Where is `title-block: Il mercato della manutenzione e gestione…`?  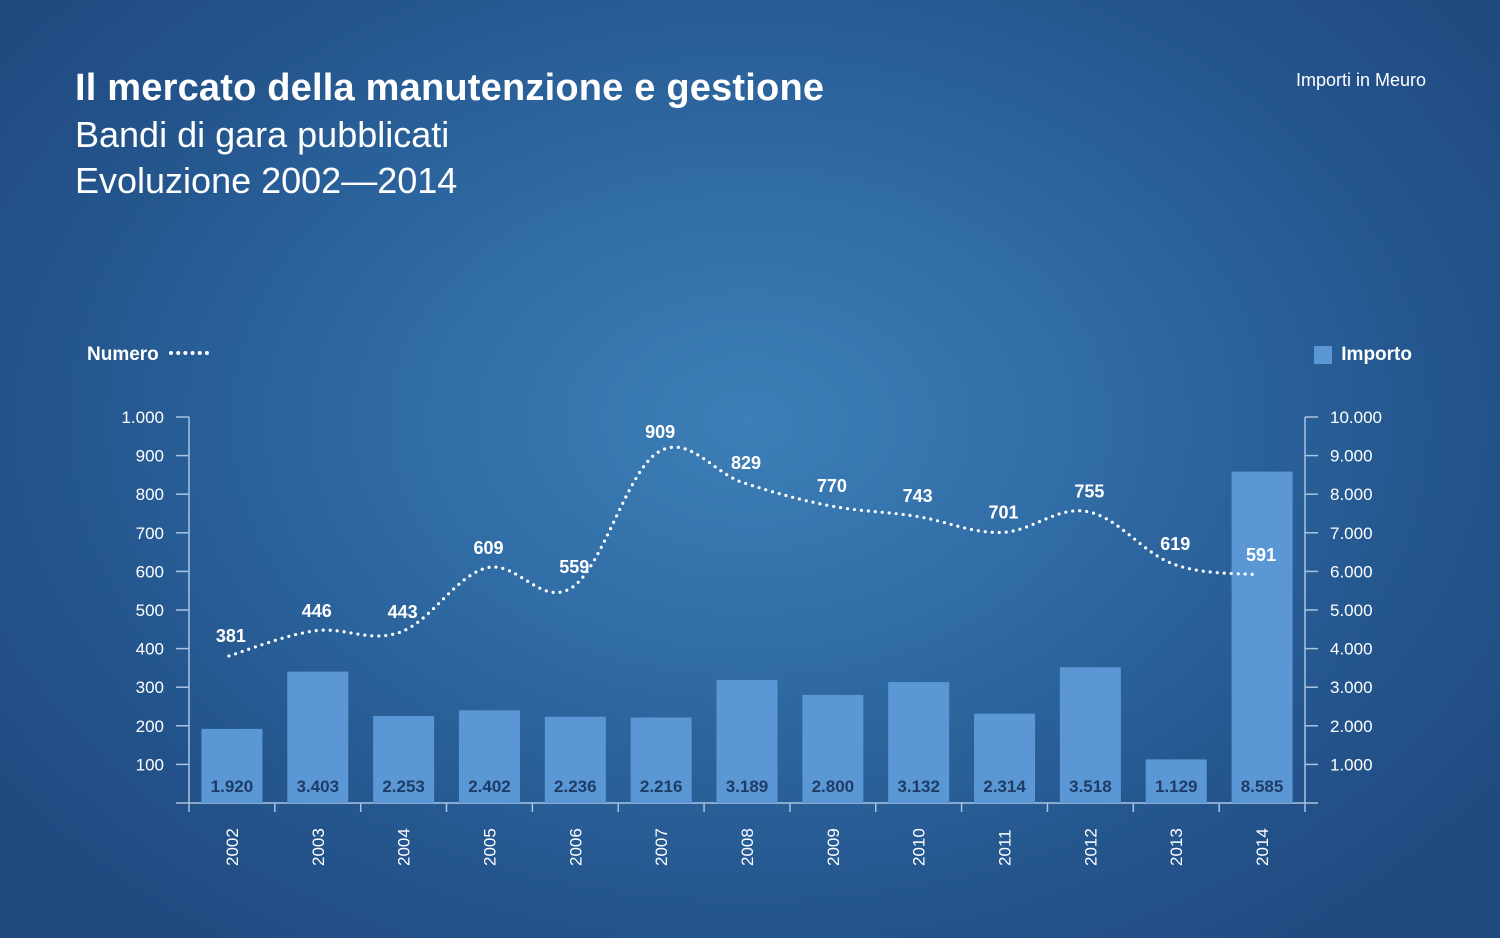 title-block: Il mercato della manutenzione e gestione… is located at coordinates (449, 134).